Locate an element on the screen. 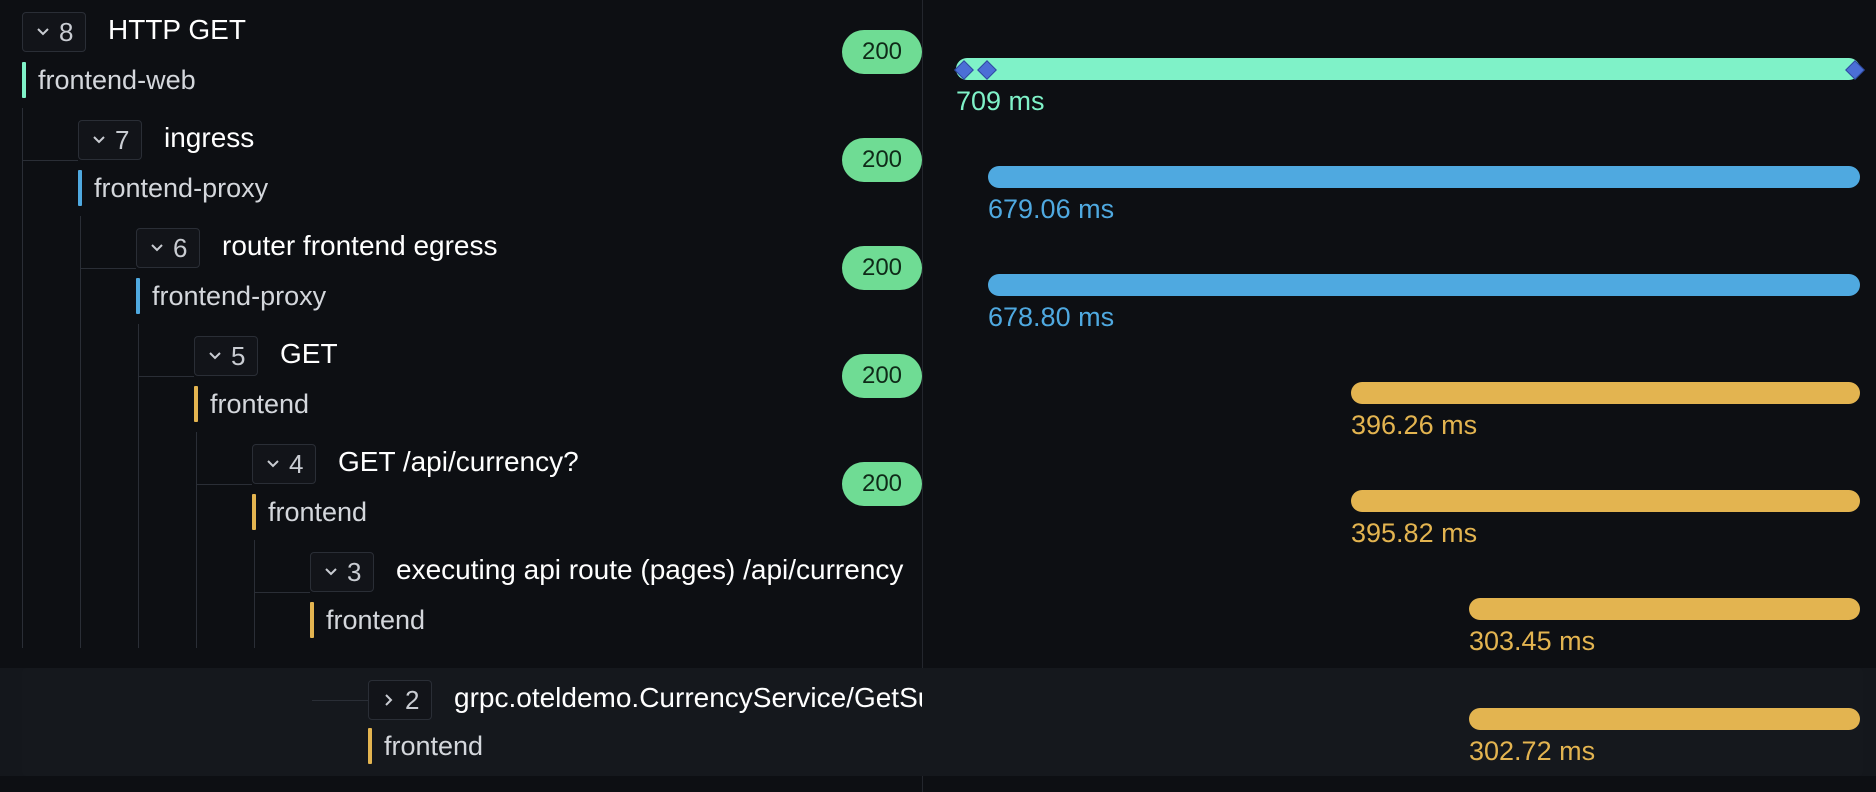 The width and height of the screenshot is (1876, 792). span-duration-label: 303.45 ms is located at coordinates (1532, 641).